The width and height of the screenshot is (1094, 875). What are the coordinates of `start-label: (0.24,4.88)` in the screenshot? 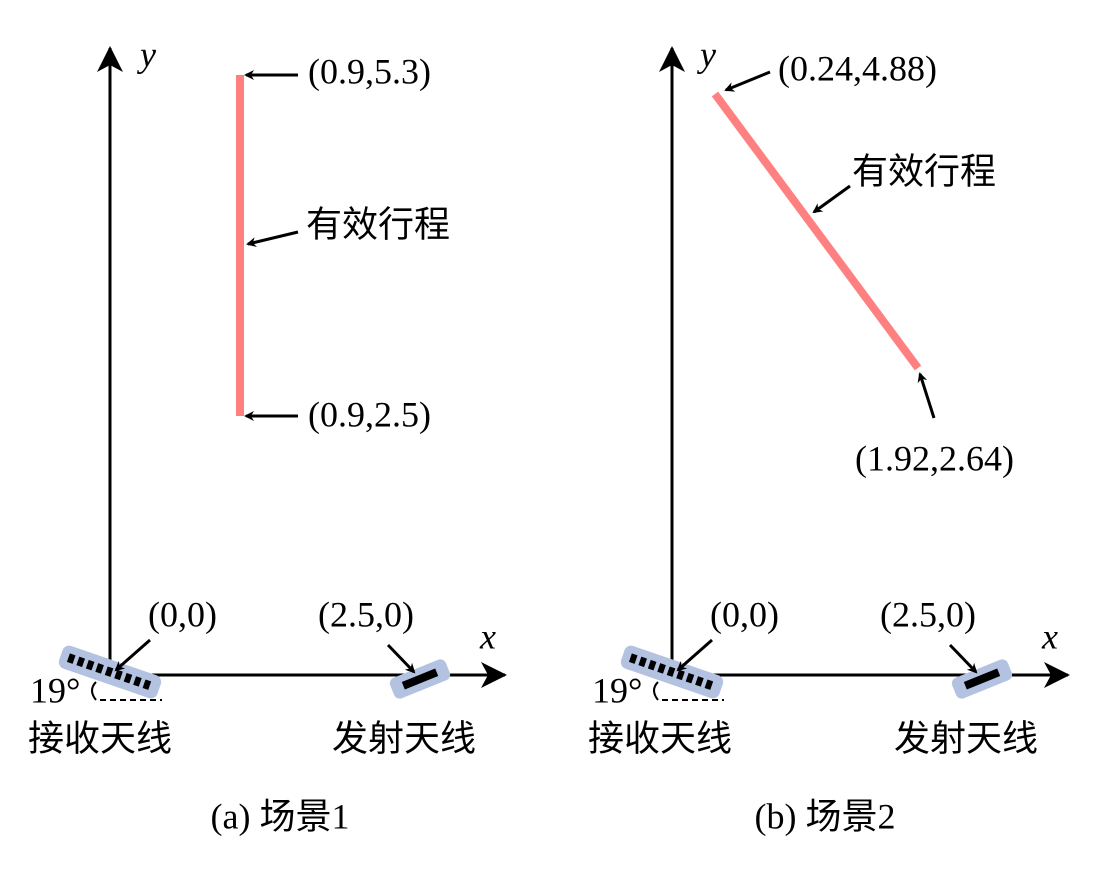 It's located at (857, 68).